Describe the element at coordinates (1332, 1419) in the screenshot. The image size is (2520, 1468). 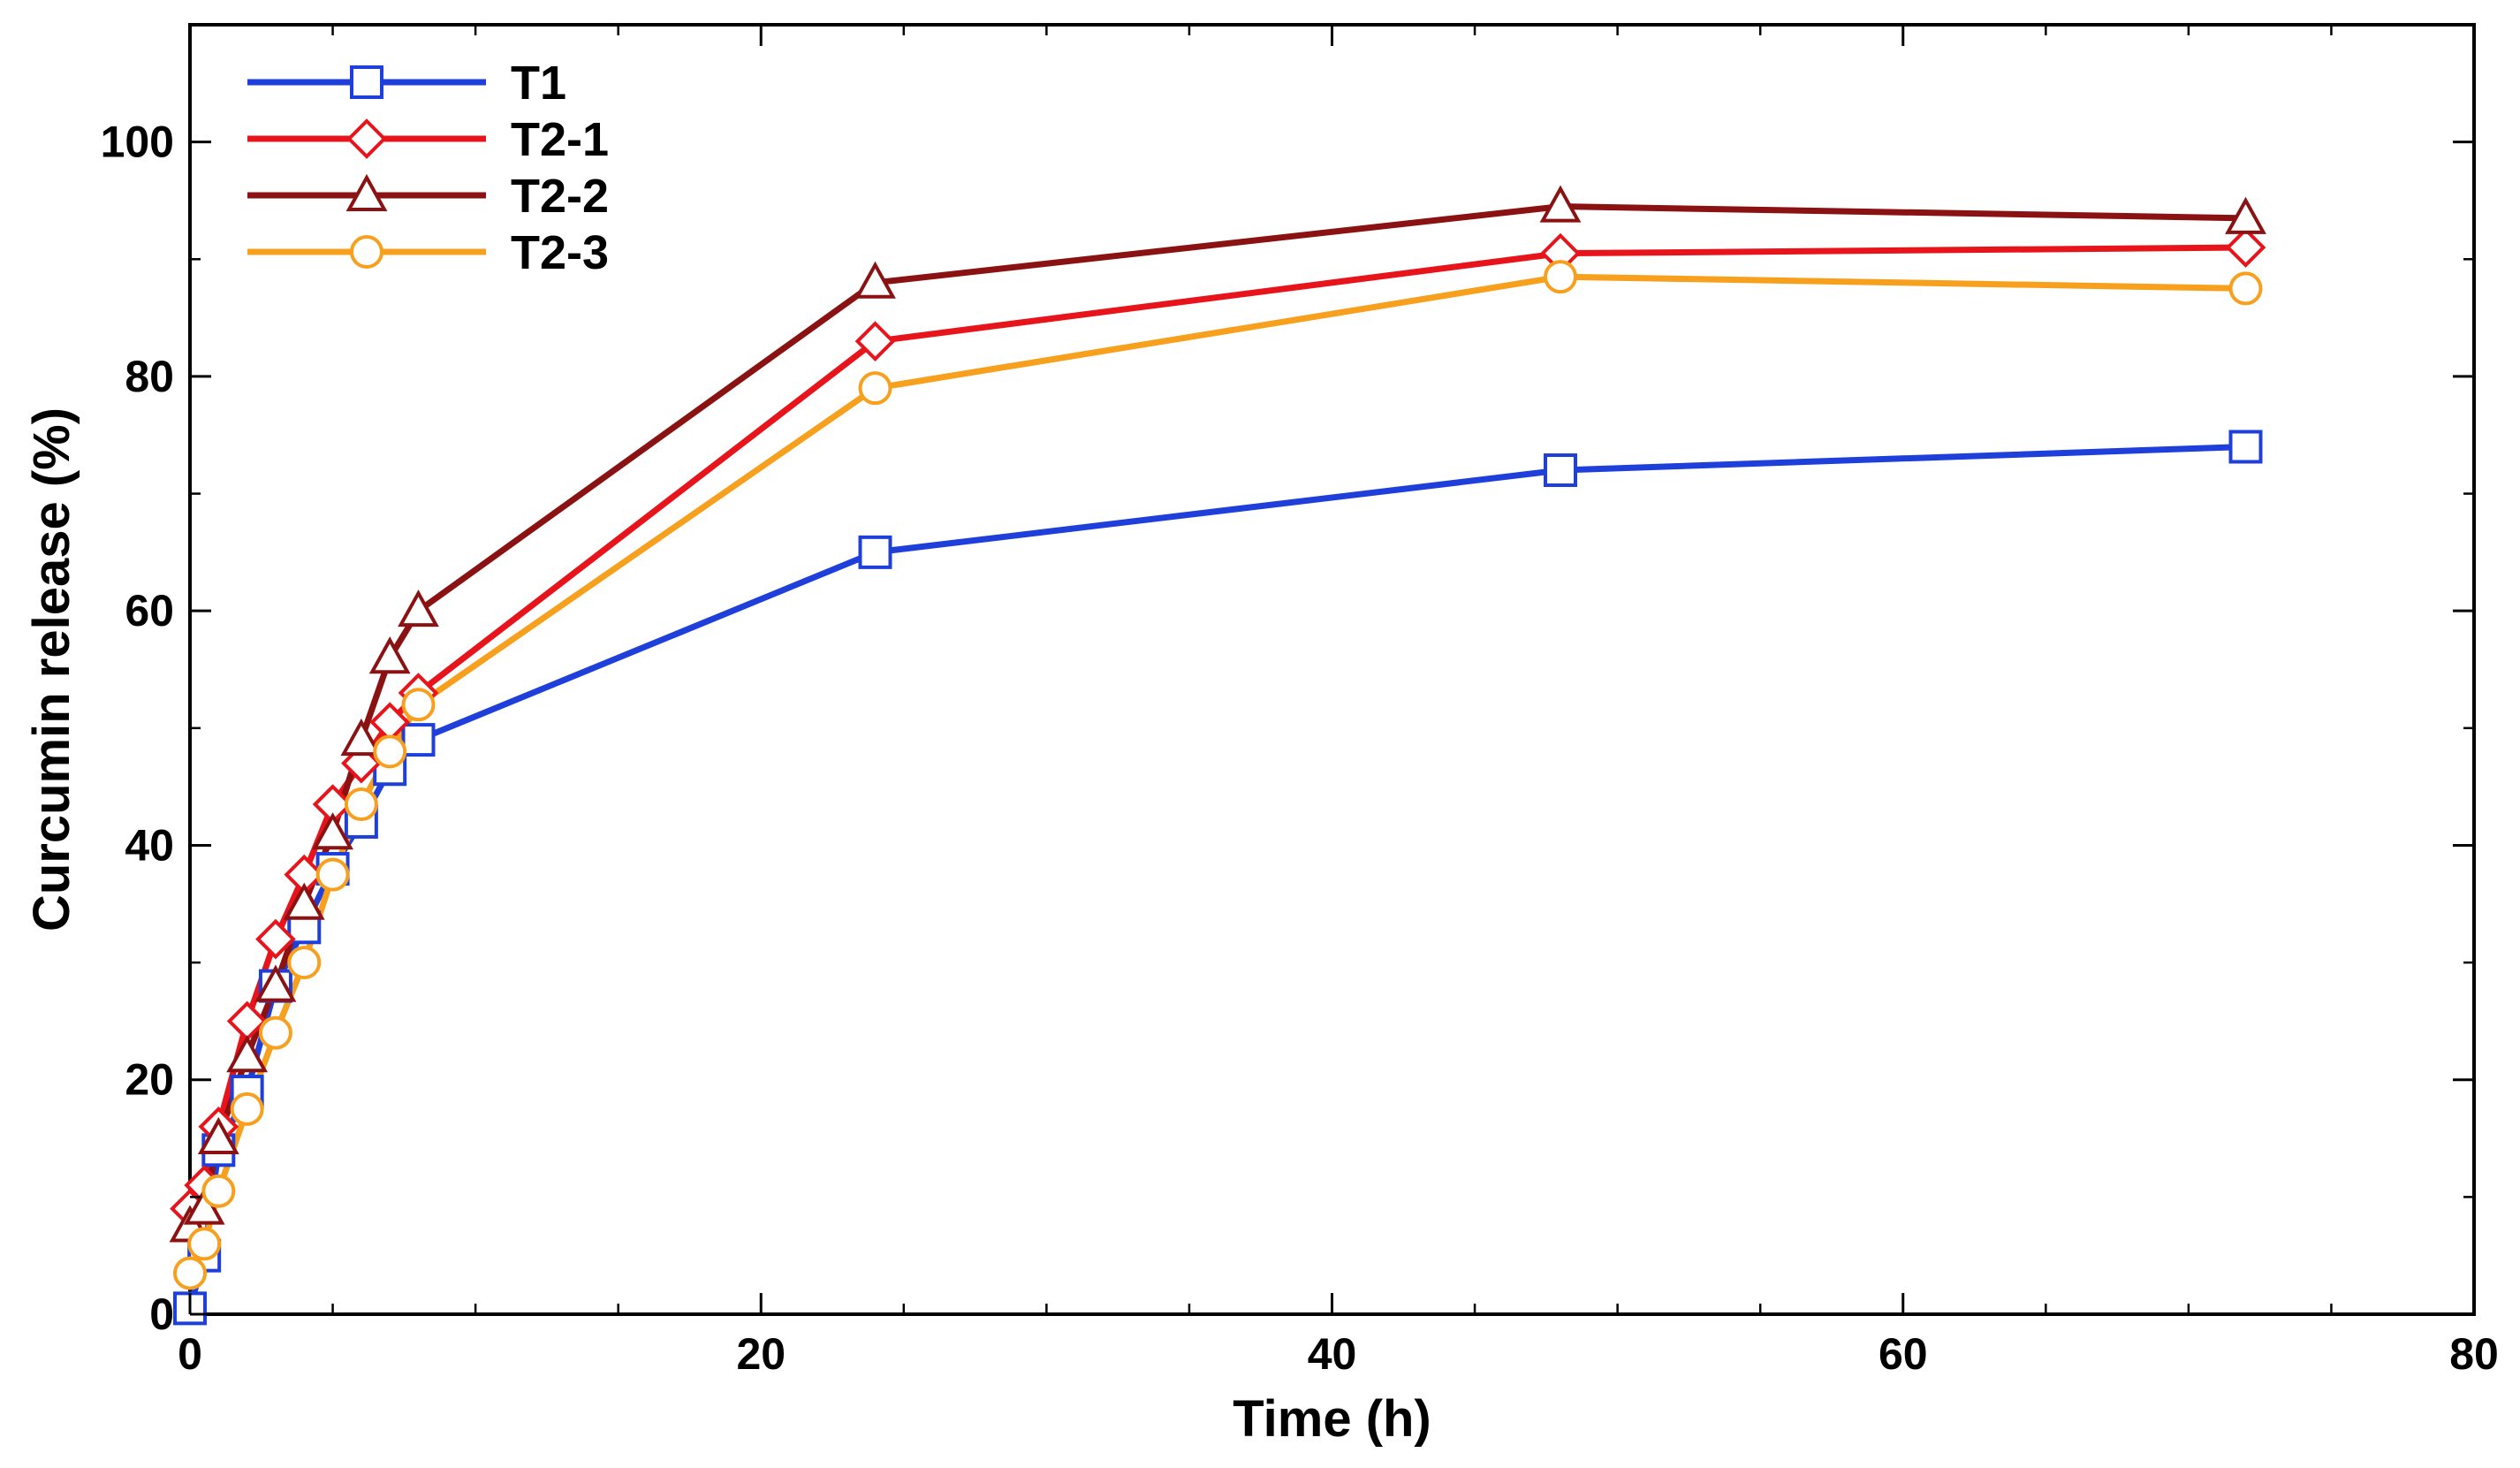
I see `x-axis-label: Time (h)` at that location.